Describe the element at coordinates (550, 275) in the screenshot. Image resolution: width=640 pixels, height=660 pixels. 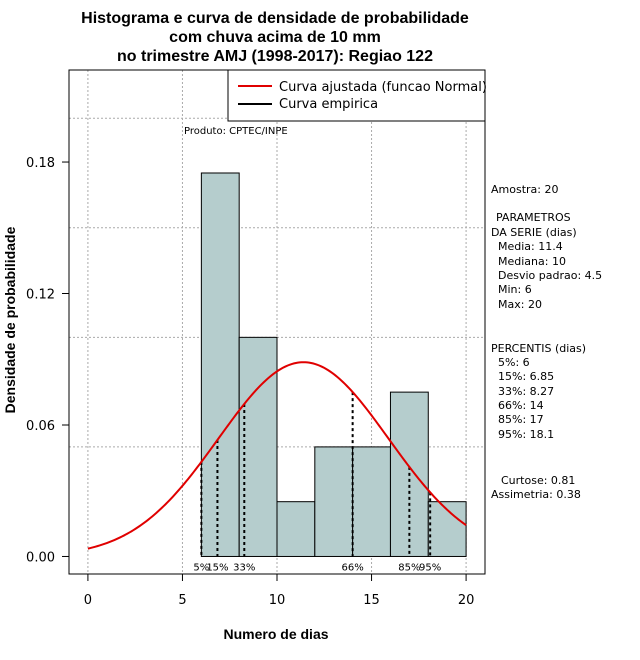
I see `stat-desvio: Desvio padrao: 4.5` at that location.